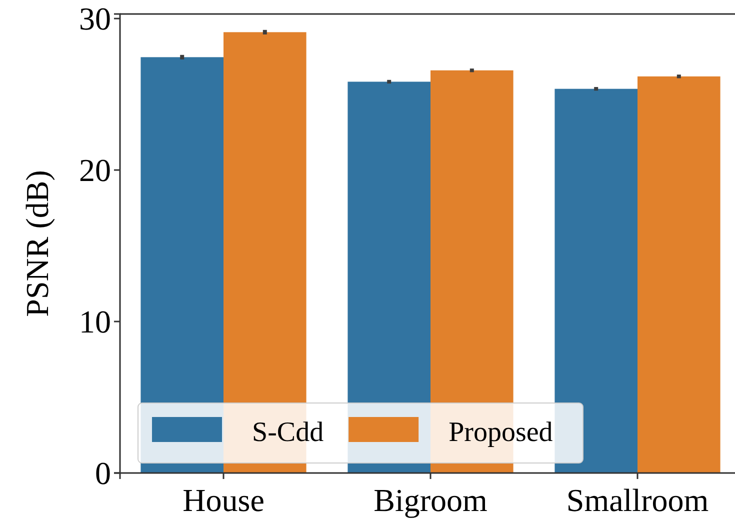 Image resolution: width=735 pixels, height=523 pixels. Describe the element at coordinates (223, 500) in the screenshot. I see `x-tick-label: House` at that location.